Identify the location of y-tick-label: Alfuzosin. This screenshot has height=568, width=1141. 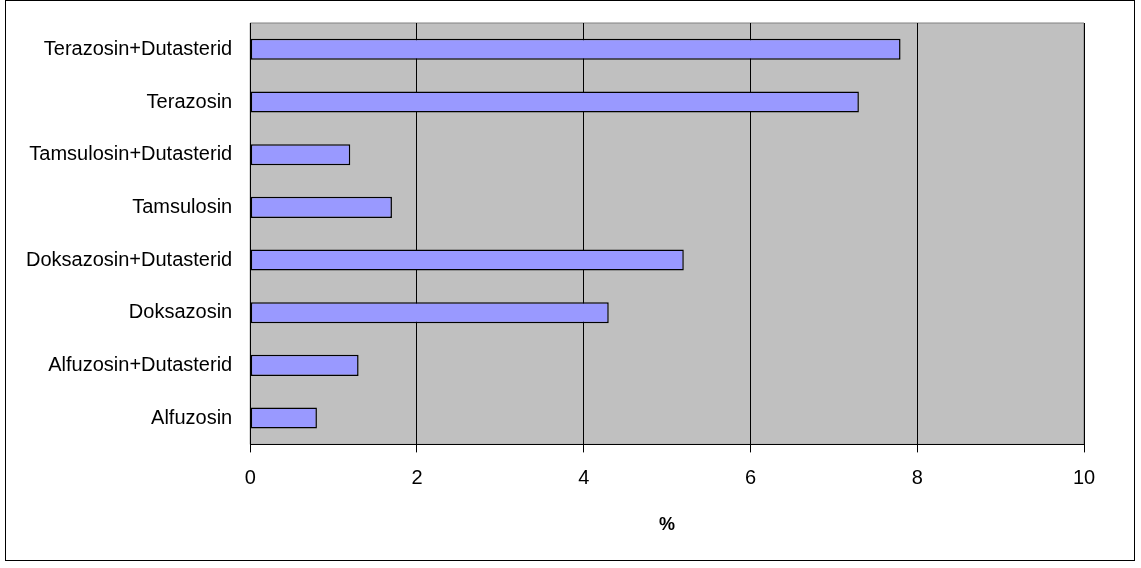
(192, 416).